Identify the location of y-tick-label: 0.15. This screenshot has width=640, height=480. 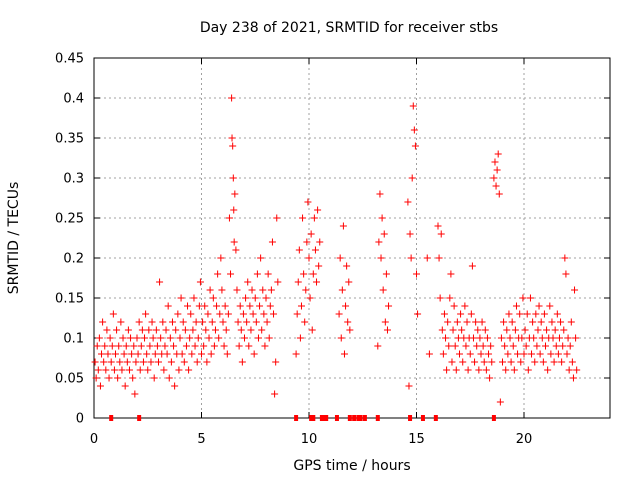
(69, 299).